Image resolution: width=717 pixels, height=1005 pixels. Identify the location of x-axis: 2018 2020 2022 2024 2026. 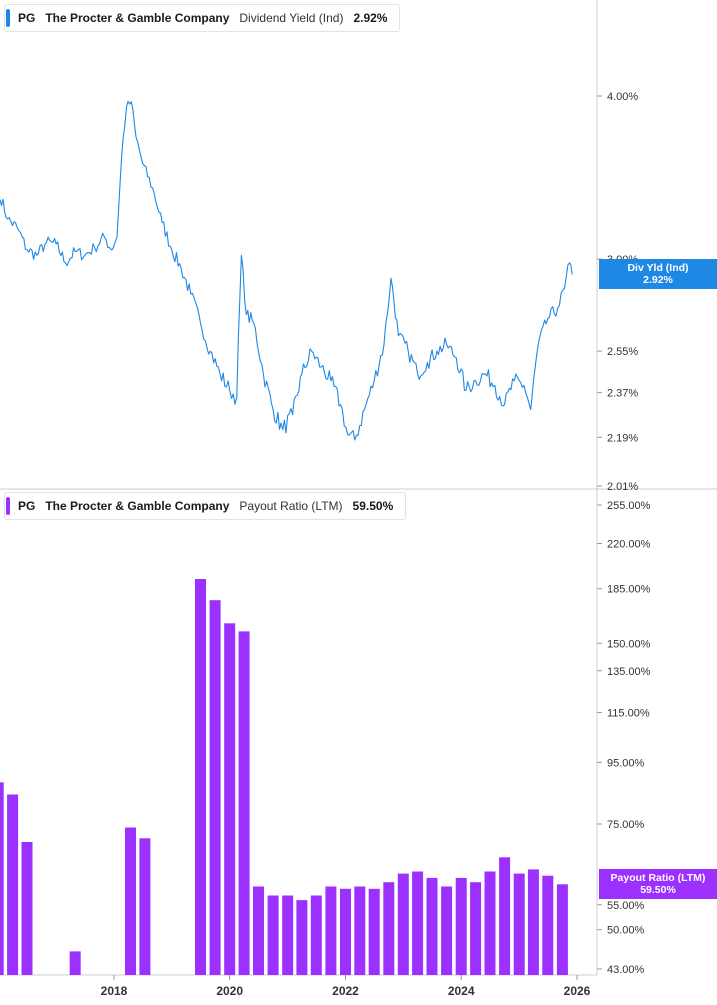
(346, 986).